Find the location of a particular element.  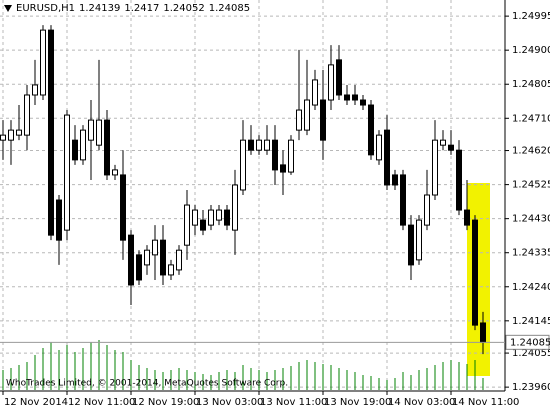

current-price-box is located at coordinates (527, 342).